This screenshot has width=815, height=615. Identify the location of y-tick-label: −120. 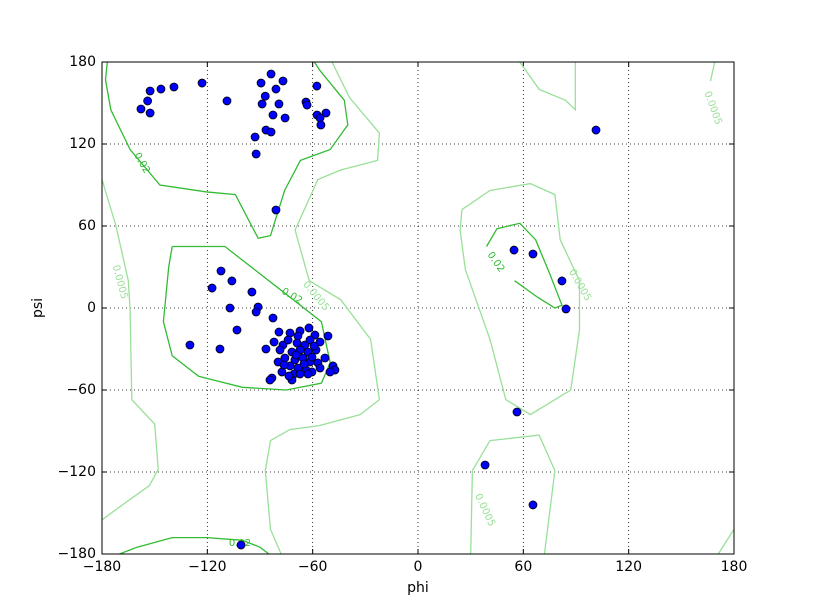
(77, 472).